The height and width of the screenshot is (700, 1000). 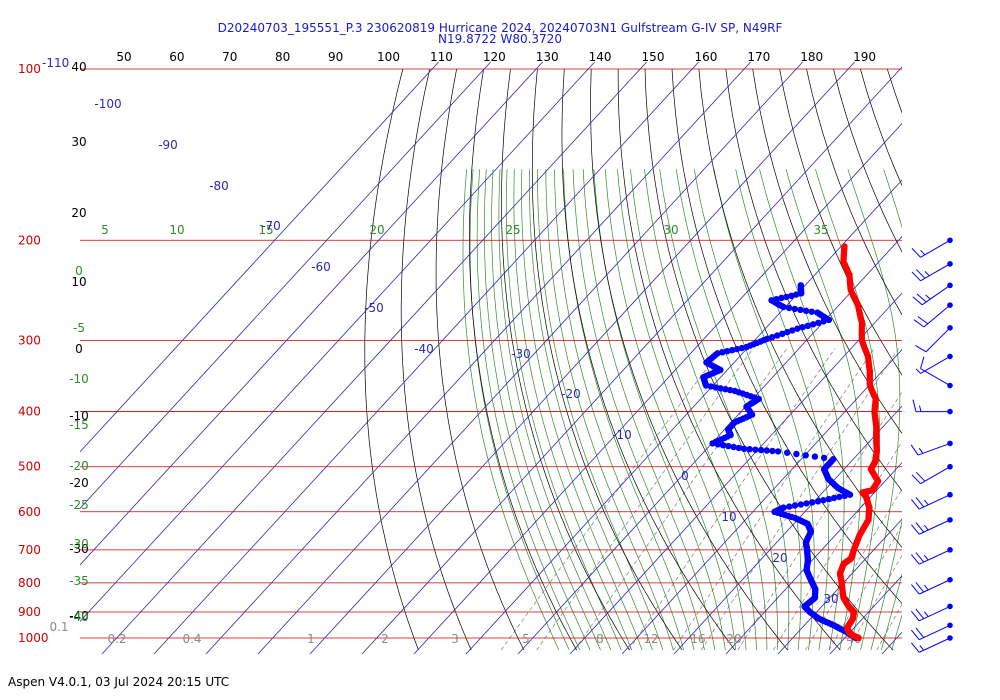 I want to click on pressure-tick-label: 1000, so click(x=33, y=638).